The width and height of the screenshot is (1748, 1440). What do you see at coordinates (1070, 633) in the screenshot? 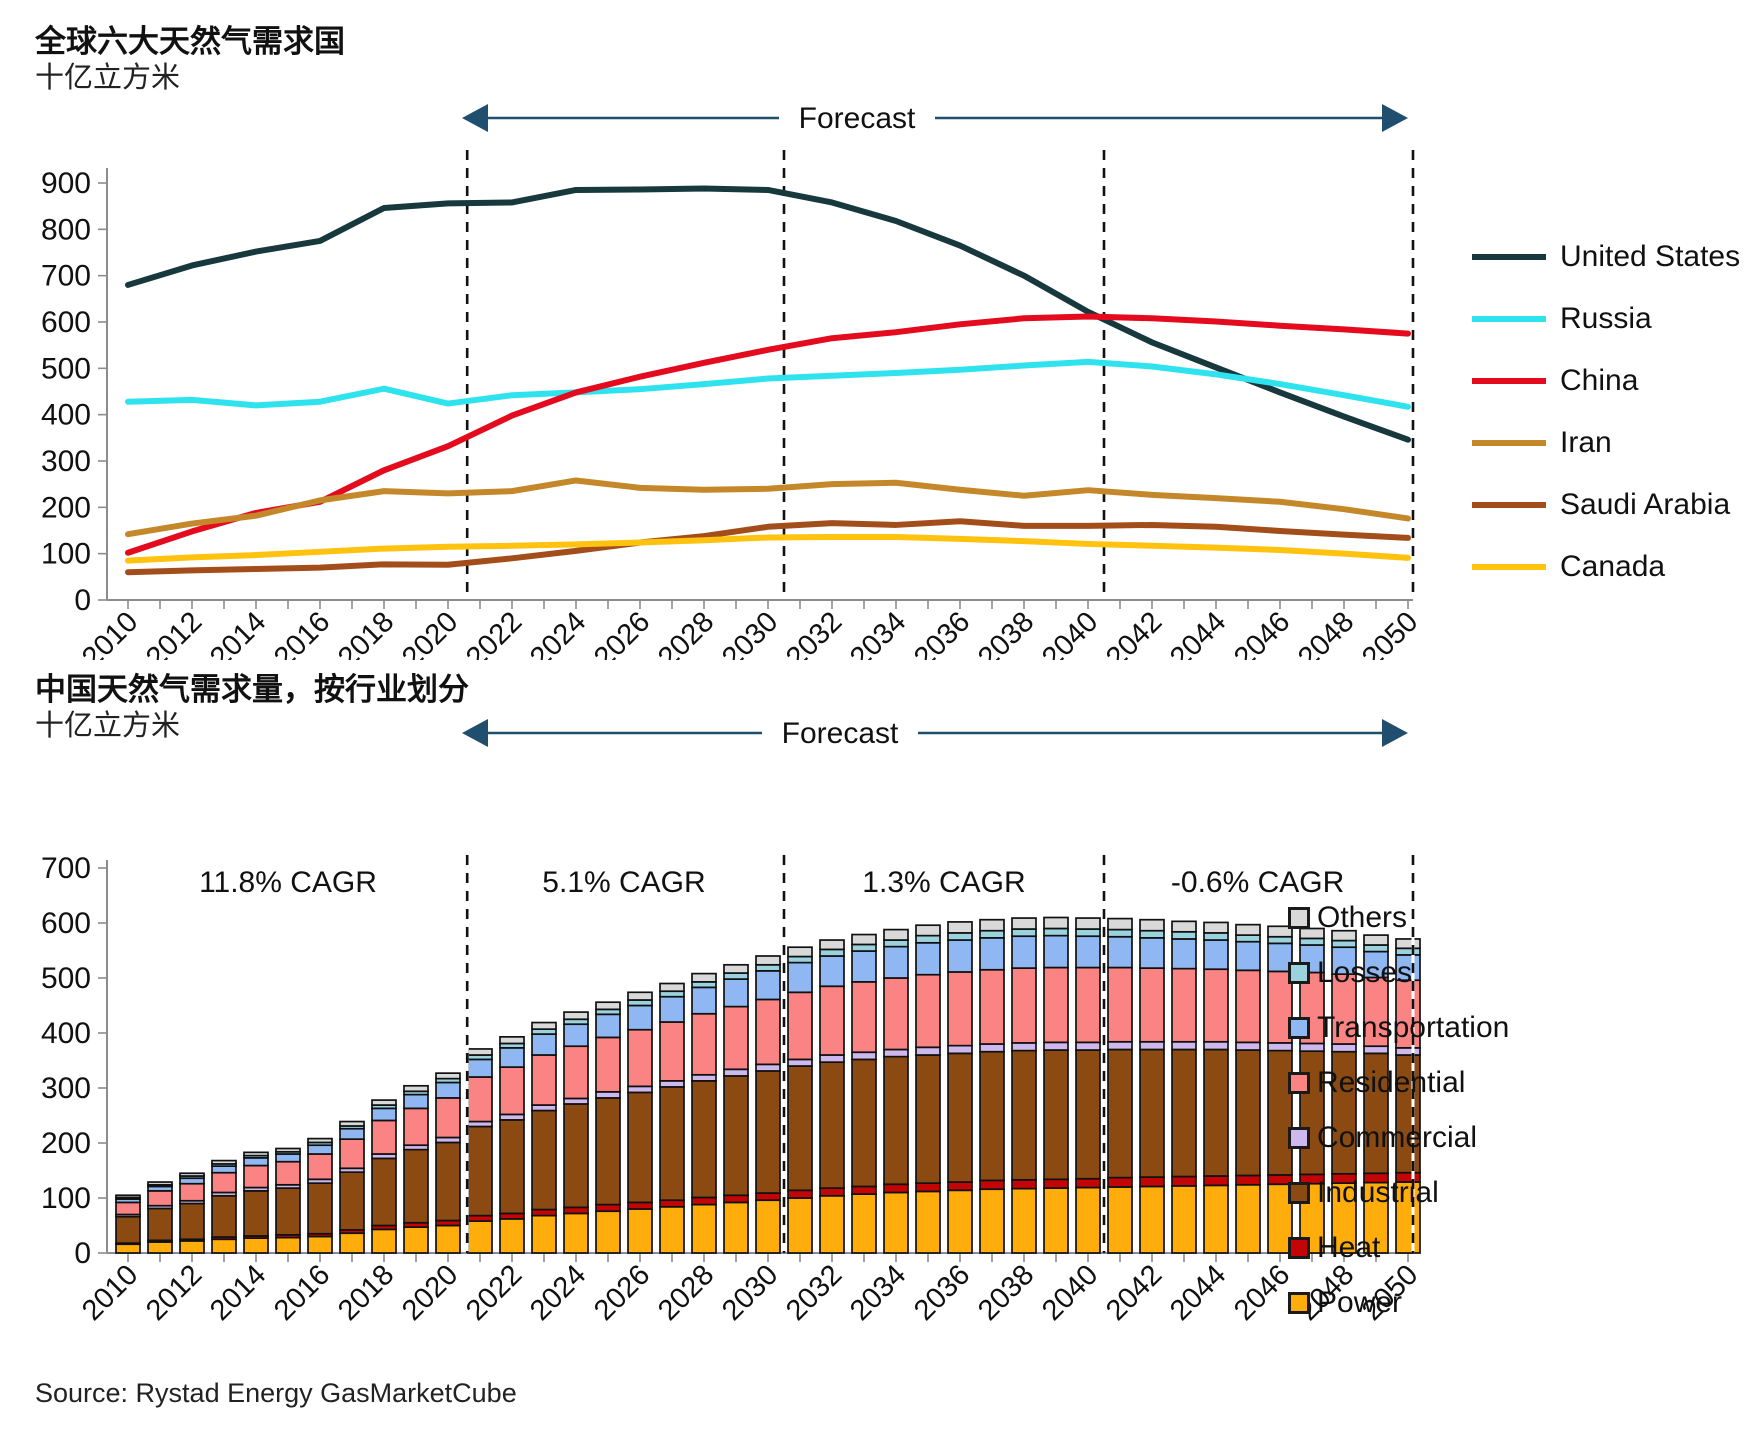
I see `x-tick-label: 2040` at bounding box center [1070, 633].